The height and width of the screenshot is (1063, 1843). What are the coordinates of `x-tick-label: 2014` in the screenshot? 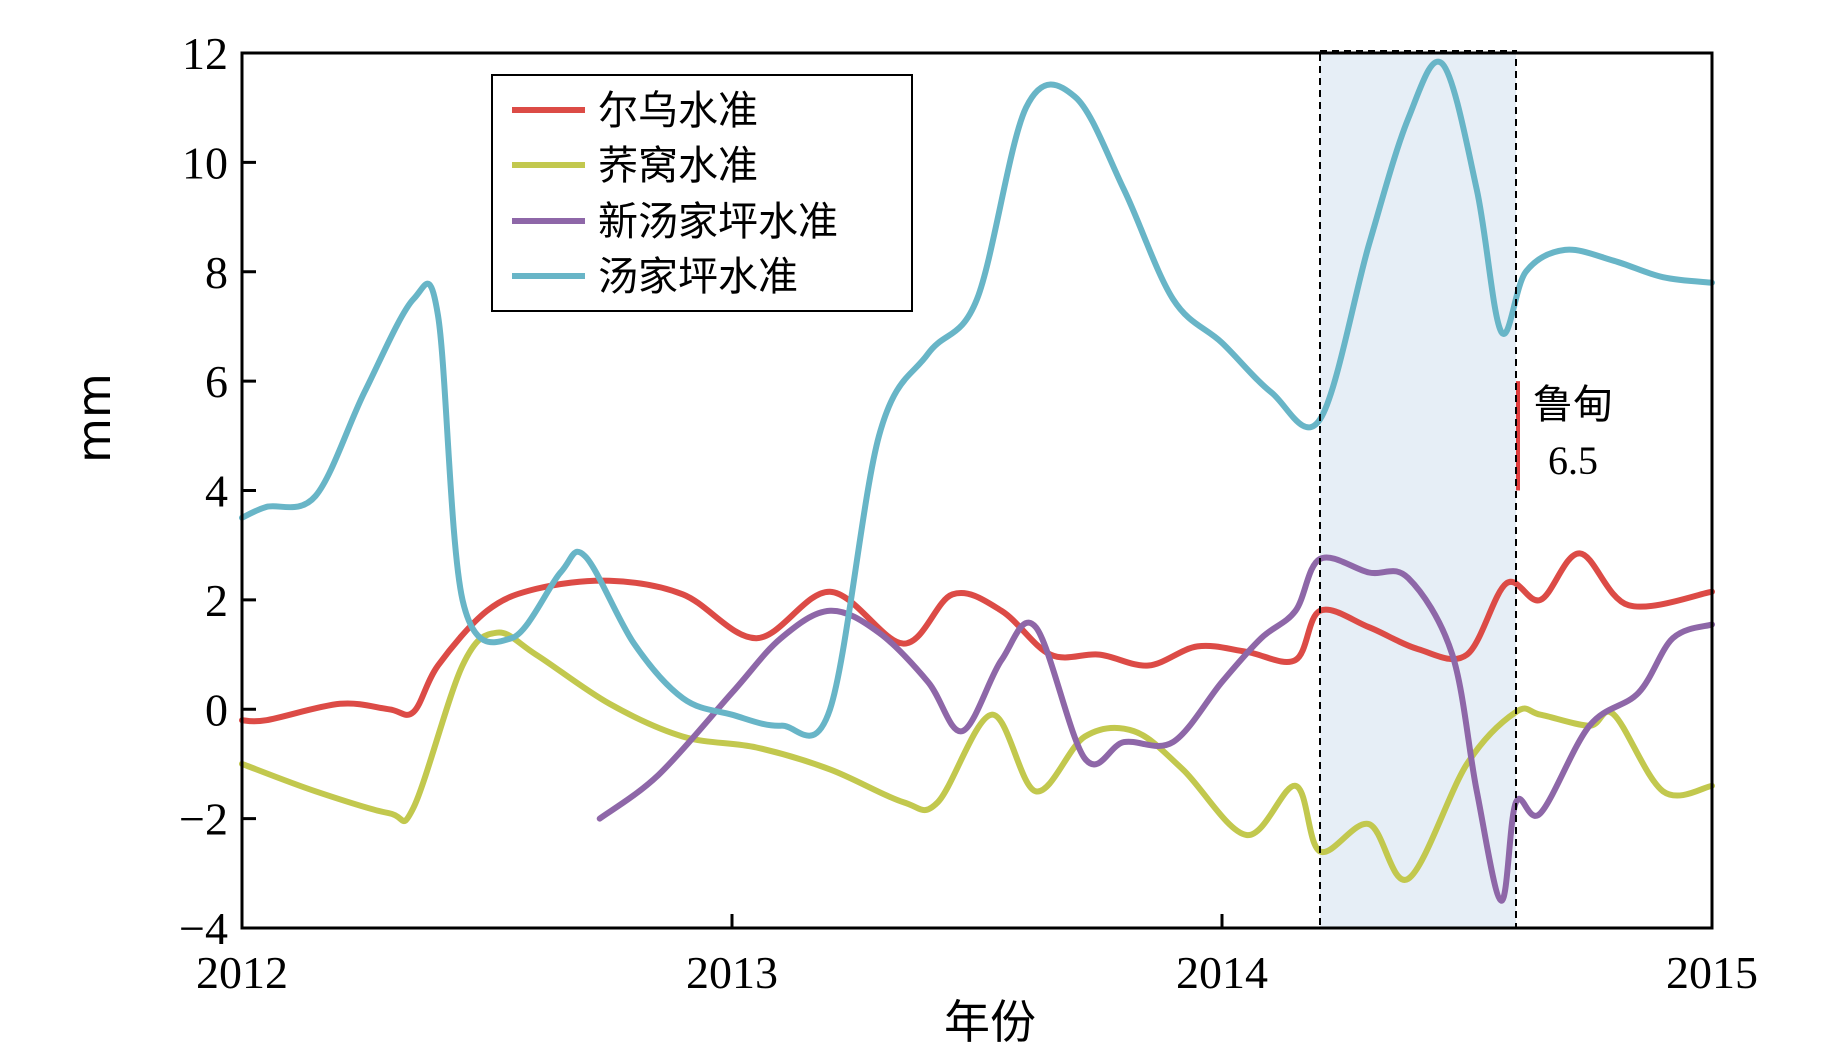 It's located at (1222, 972).